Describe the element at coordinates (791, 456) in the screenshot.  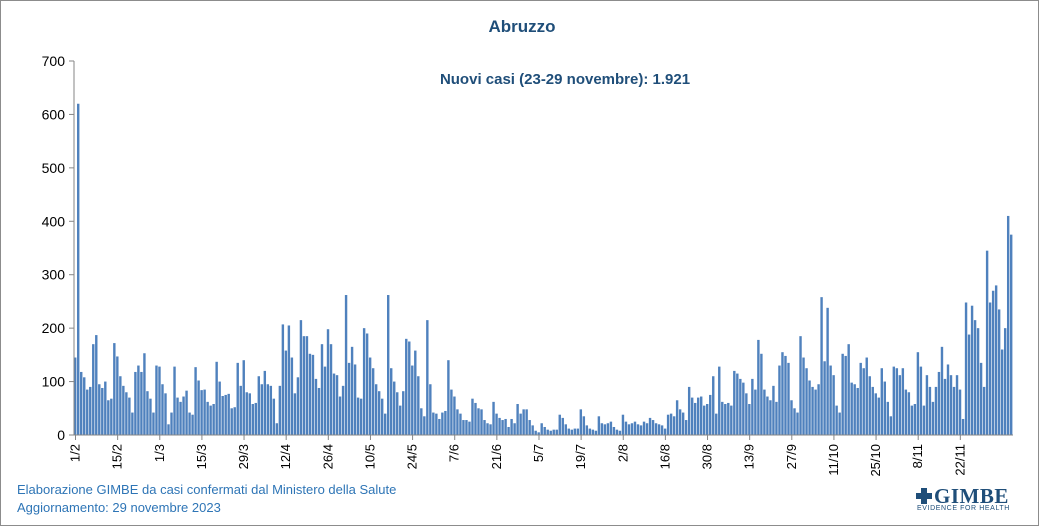
I see `x-tick-label: 27/9` at that location.